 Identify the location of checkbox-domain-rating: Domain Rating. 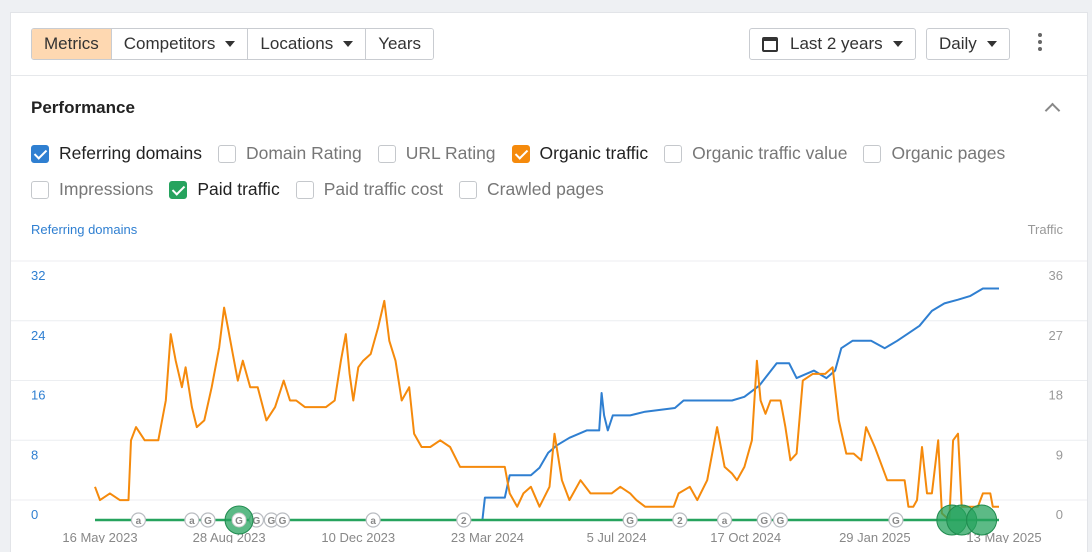
(289, 153).